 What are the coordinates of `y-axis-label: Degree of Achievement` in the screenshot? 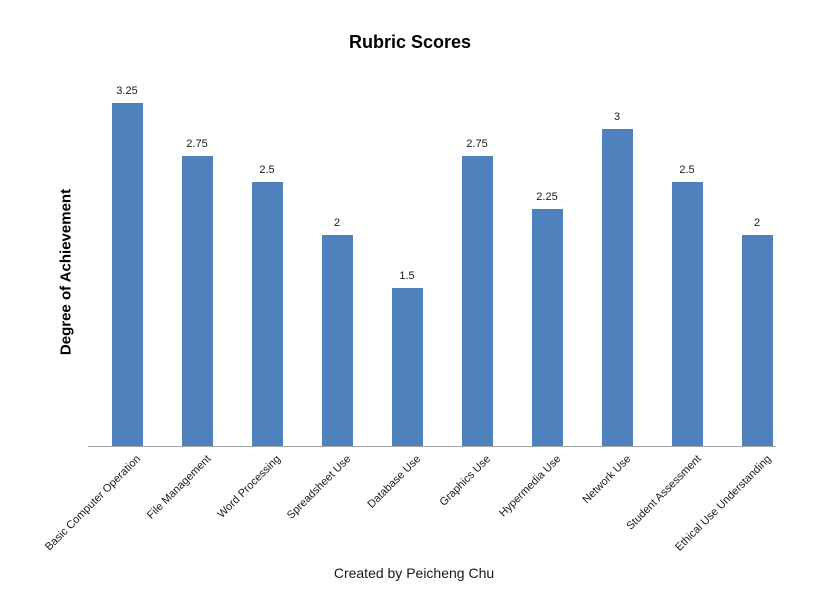 It's located at (66, 272).